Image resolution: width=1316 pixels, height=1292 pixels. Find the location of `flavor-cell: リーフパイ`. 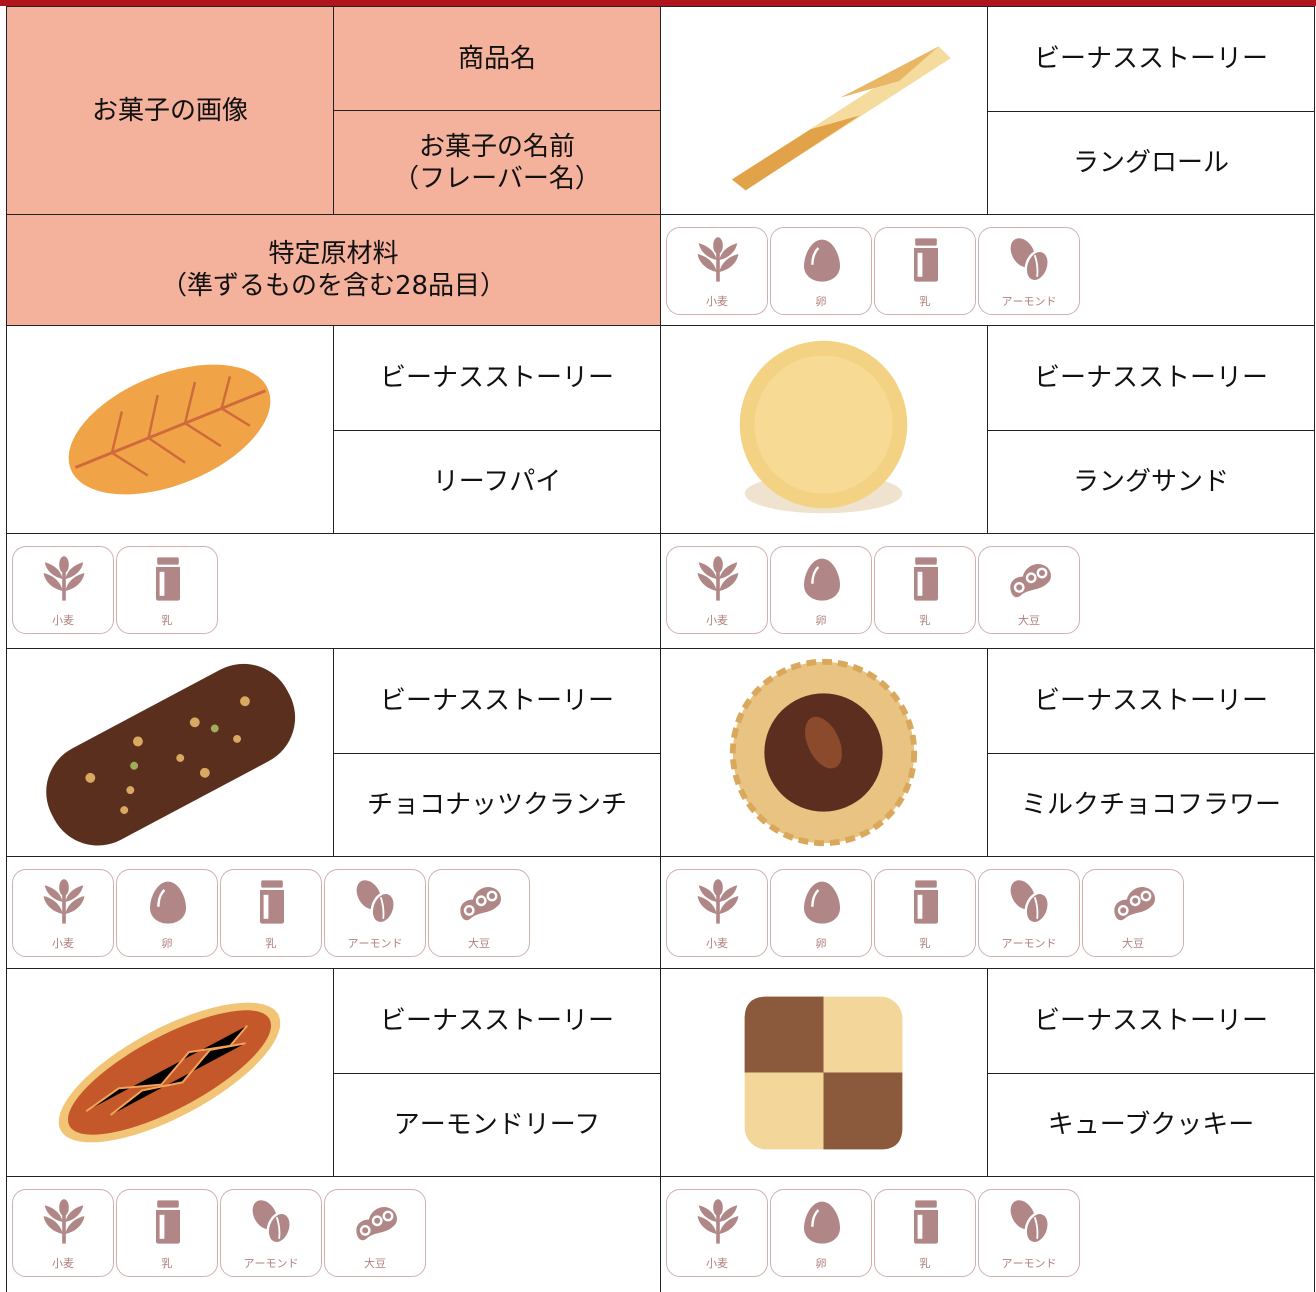

flavor-cell: リーフパイ is located at coordinates (497, 482).